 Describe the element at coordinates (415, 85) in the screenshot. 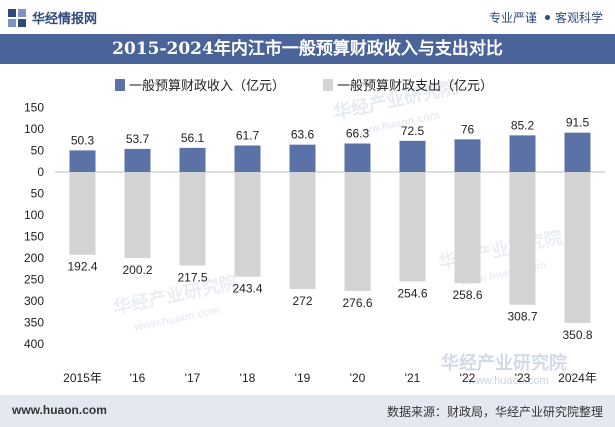

I see `legend-label: 一般预算财政支出（亿元）` at that location.